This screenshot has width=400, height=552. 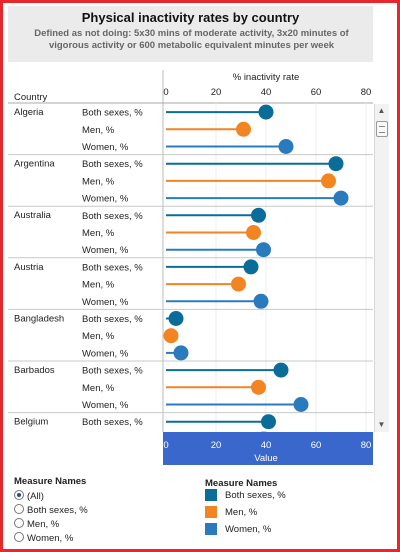 What do you see at coordinates (216, 445) in the screenshot?
I see `bottom-tick-label: 20` at bounding box center [216, 445].